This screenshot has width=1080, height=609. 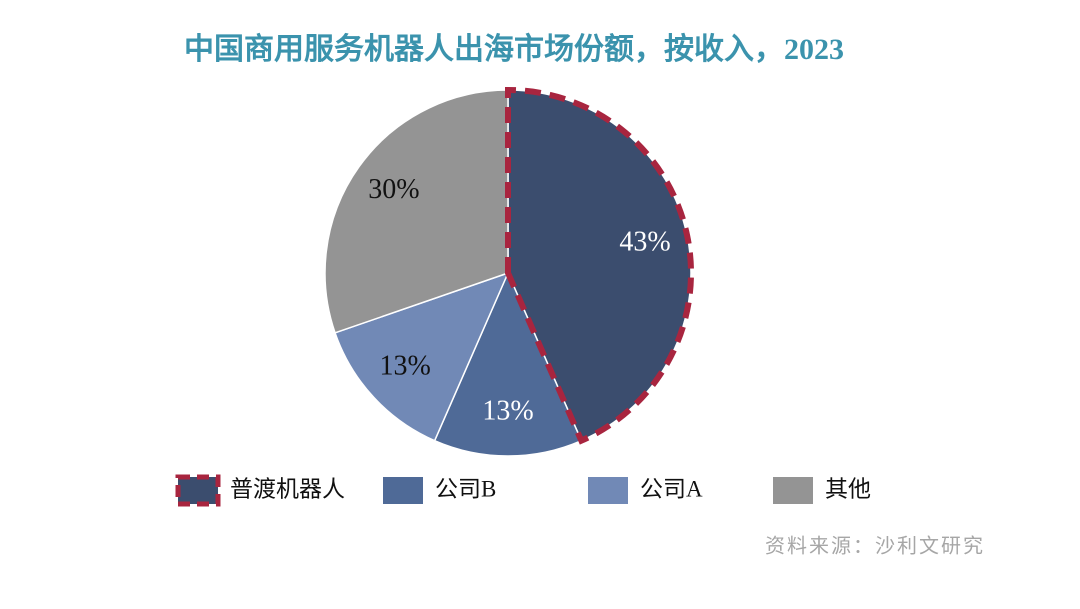 I want to click on legend-label: 公司B, so click(x=465, y=488).